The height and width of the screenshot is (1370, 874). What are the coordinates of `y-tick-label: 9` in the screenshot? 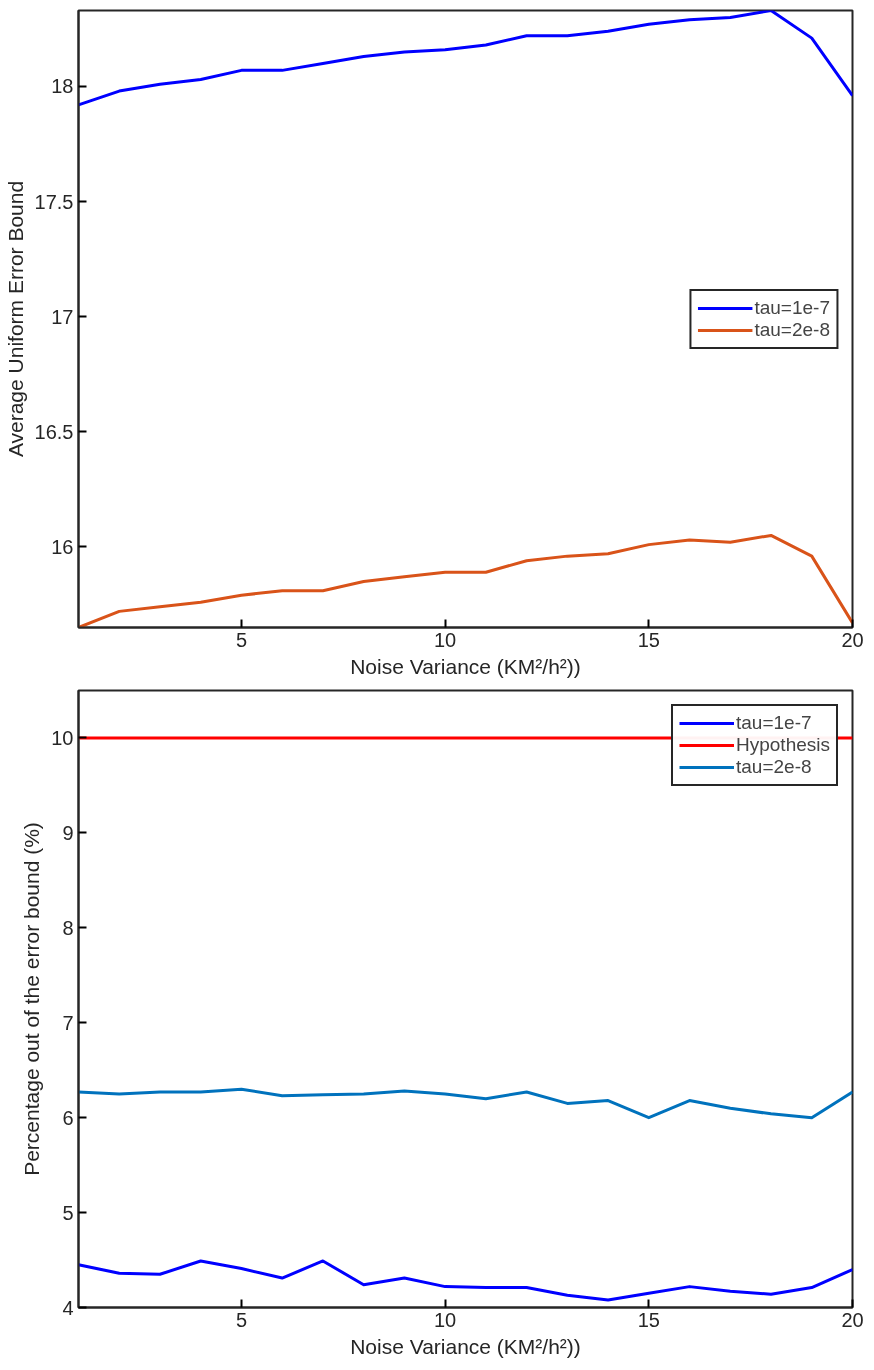 It's located at (68, 832).